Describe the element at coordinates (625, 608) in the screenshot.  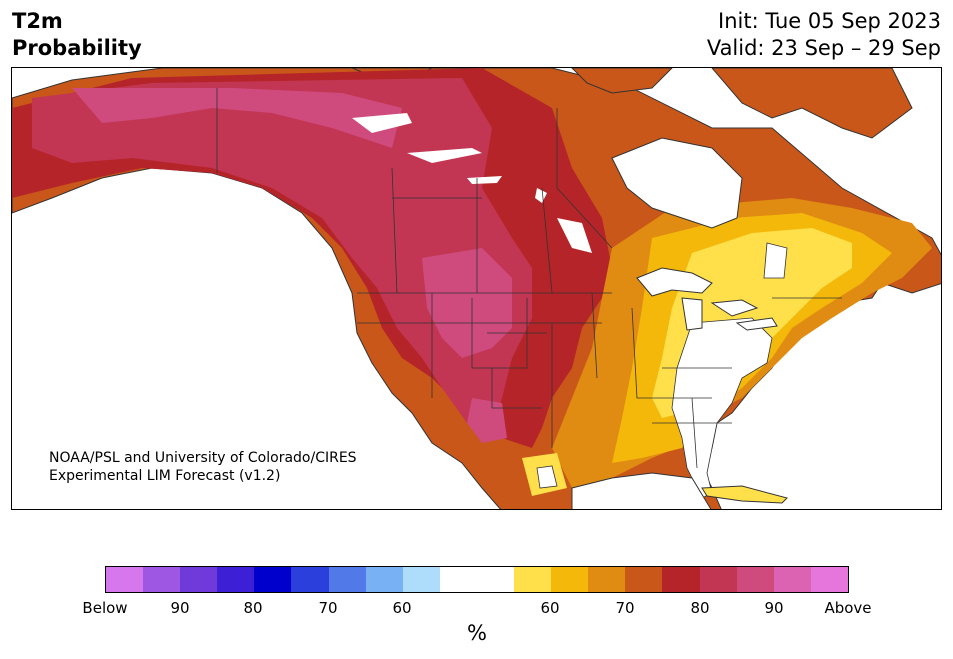
I see `colorbar-label-above-70: 70` at that location.